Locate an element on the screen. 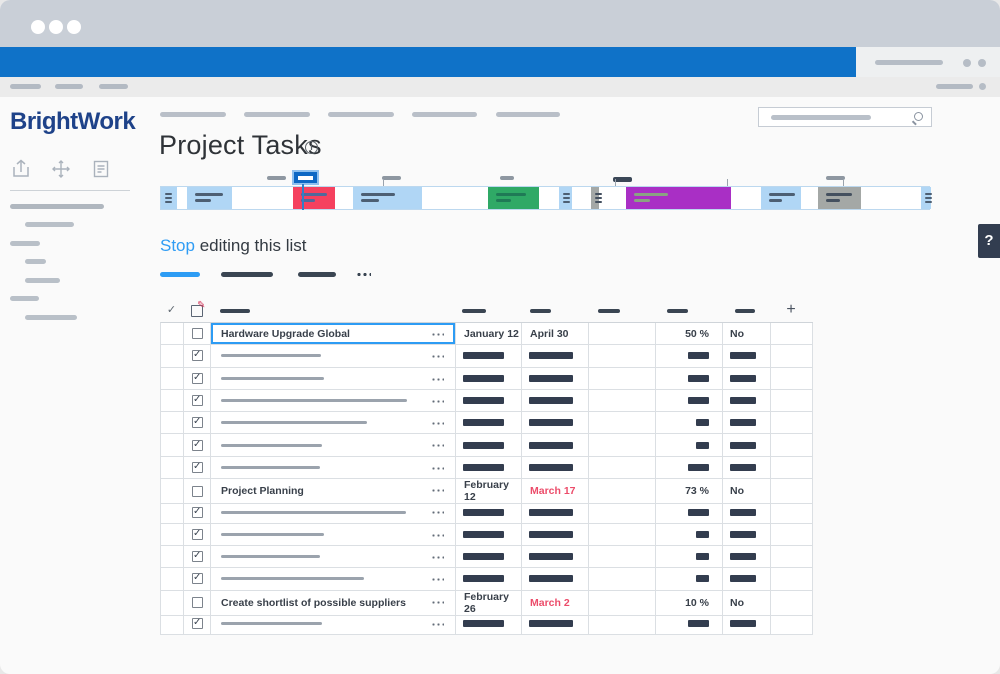  tab-placeholder is located at coordinates (317, 274).